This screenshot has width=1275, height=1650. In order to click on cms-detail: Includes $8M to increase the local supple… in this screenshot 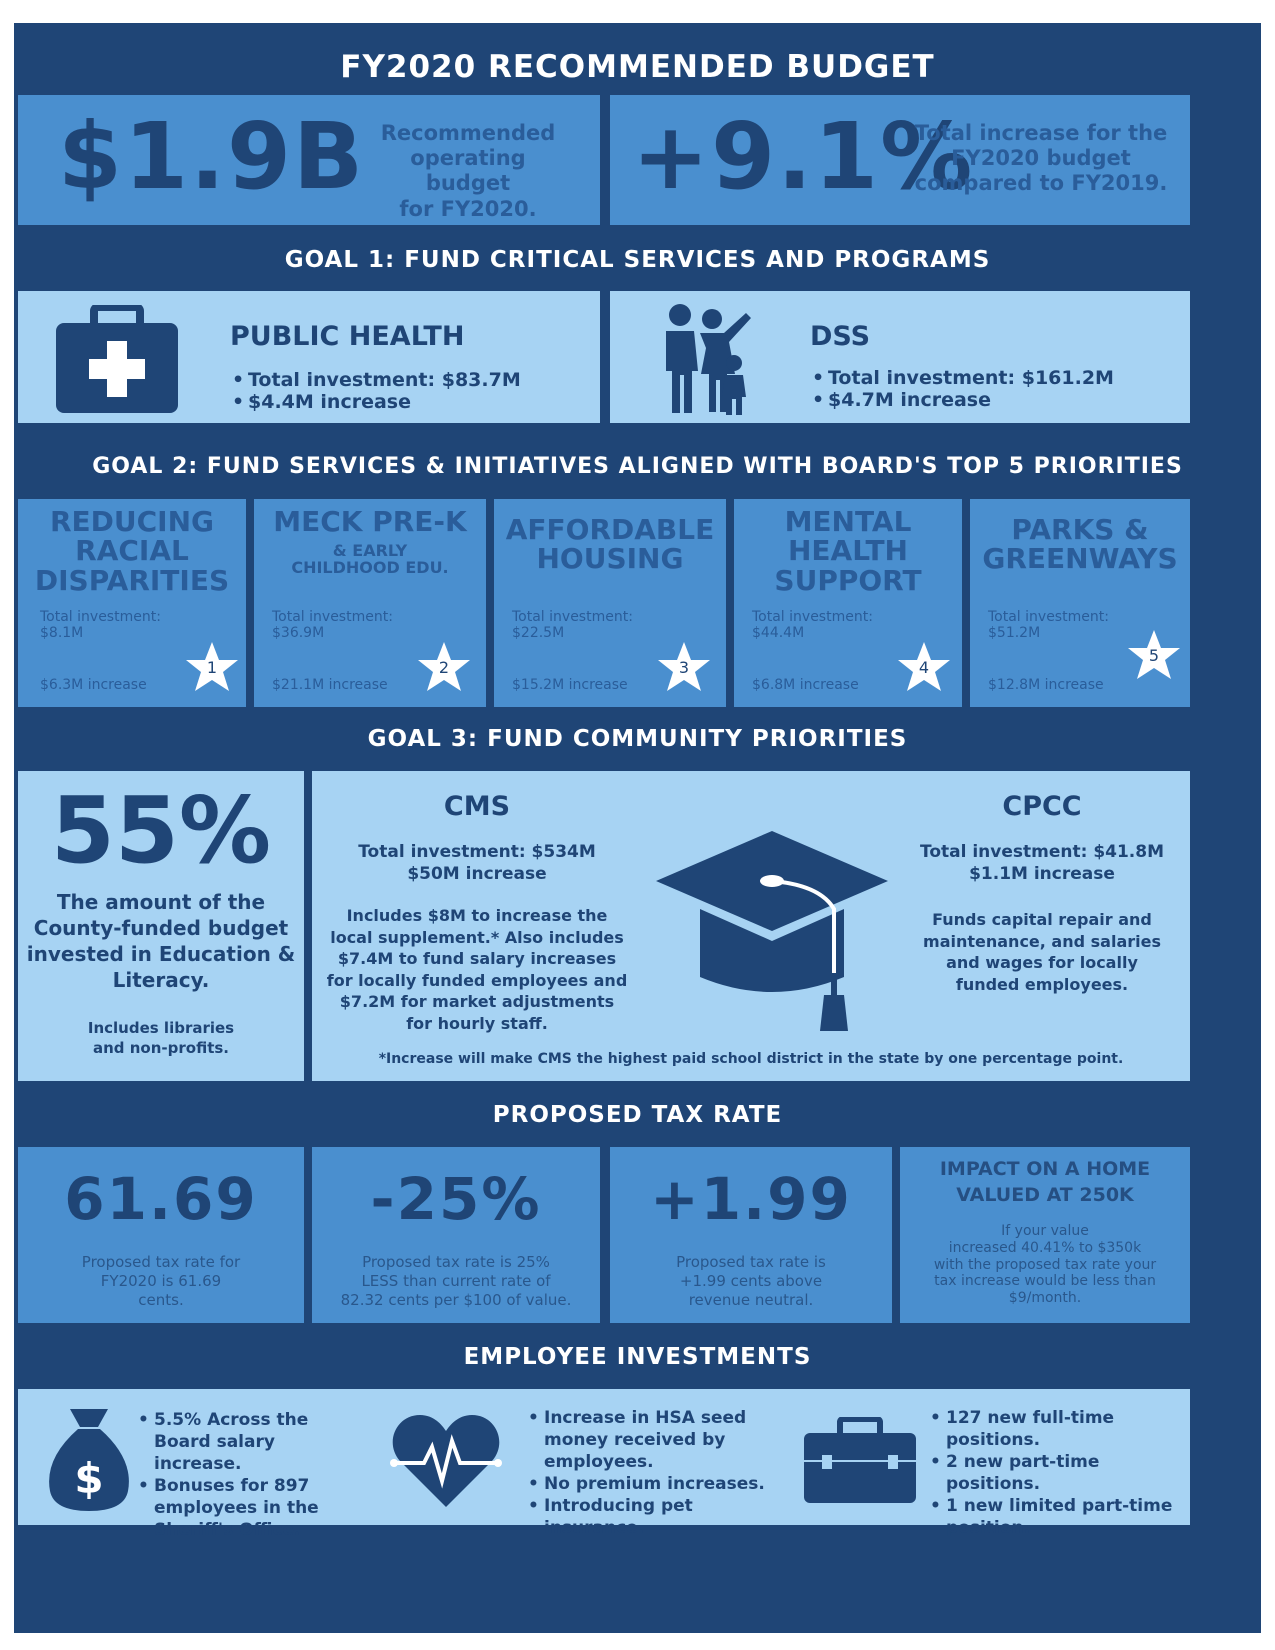, I will do `click(477, 969)`.